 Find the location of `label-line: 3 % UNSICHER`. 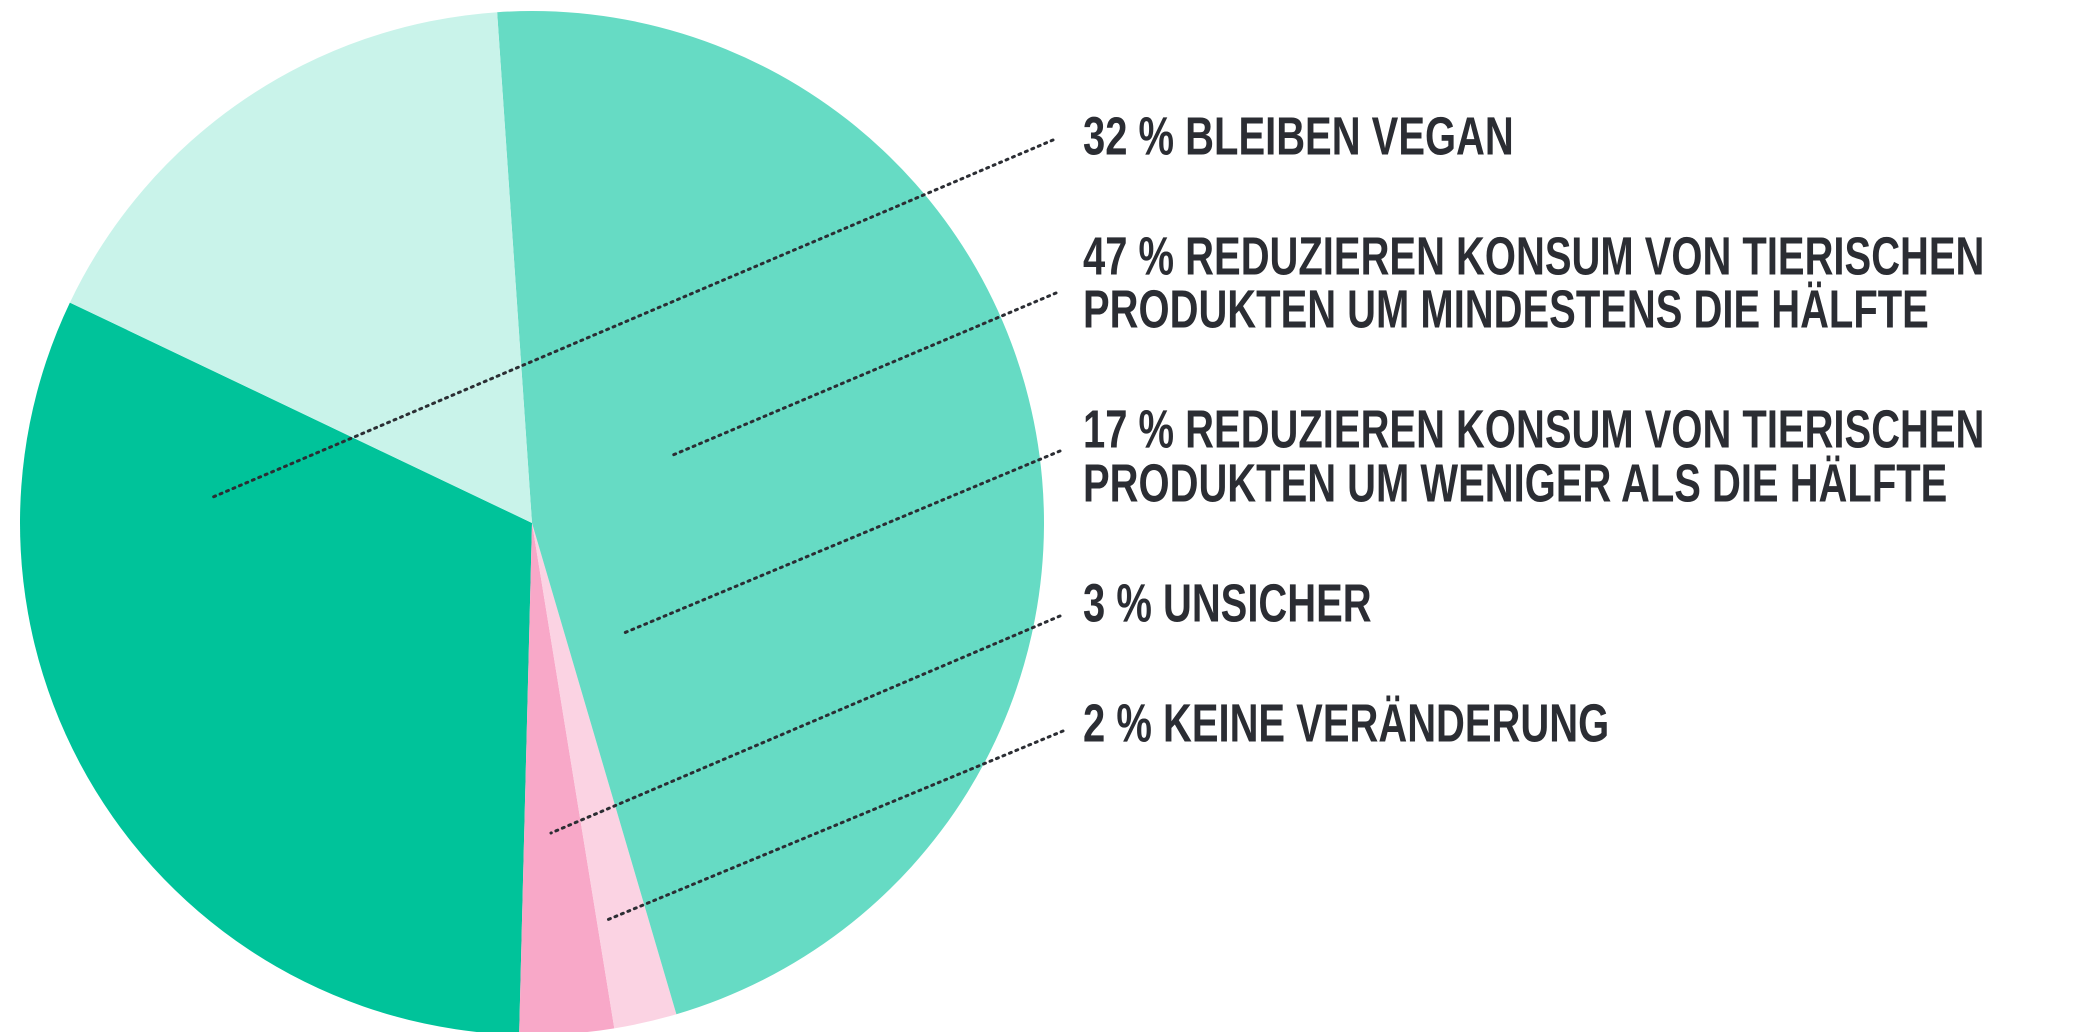

label-line: 3 % UNSICHER is located at coordinates (1227, 604).